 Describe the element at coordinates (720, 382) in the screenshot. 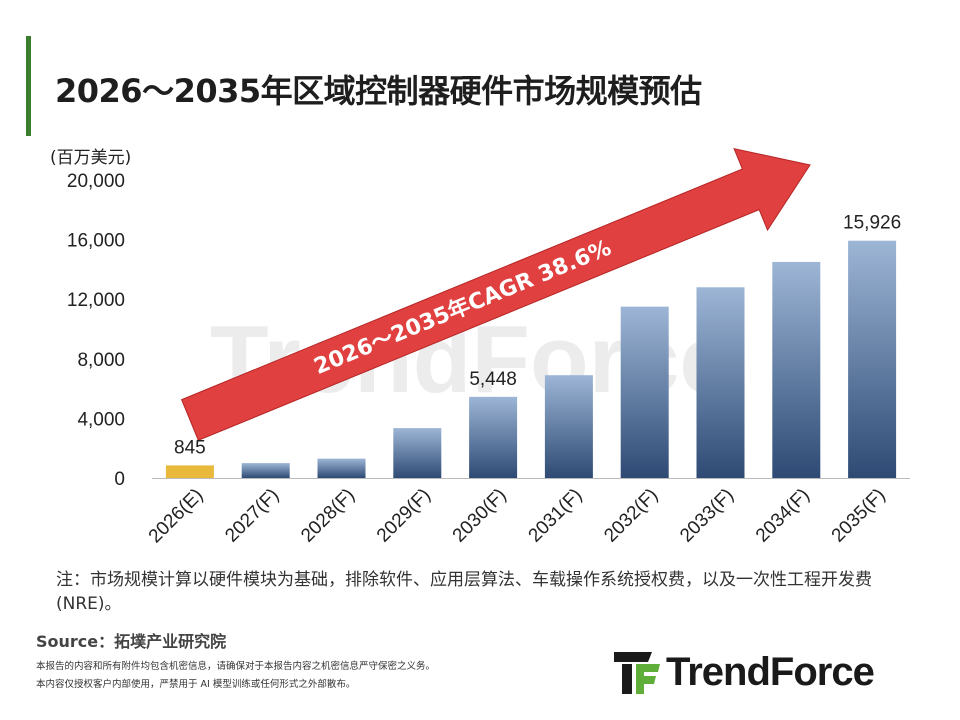

I see `bar-2033(F)` at that location.